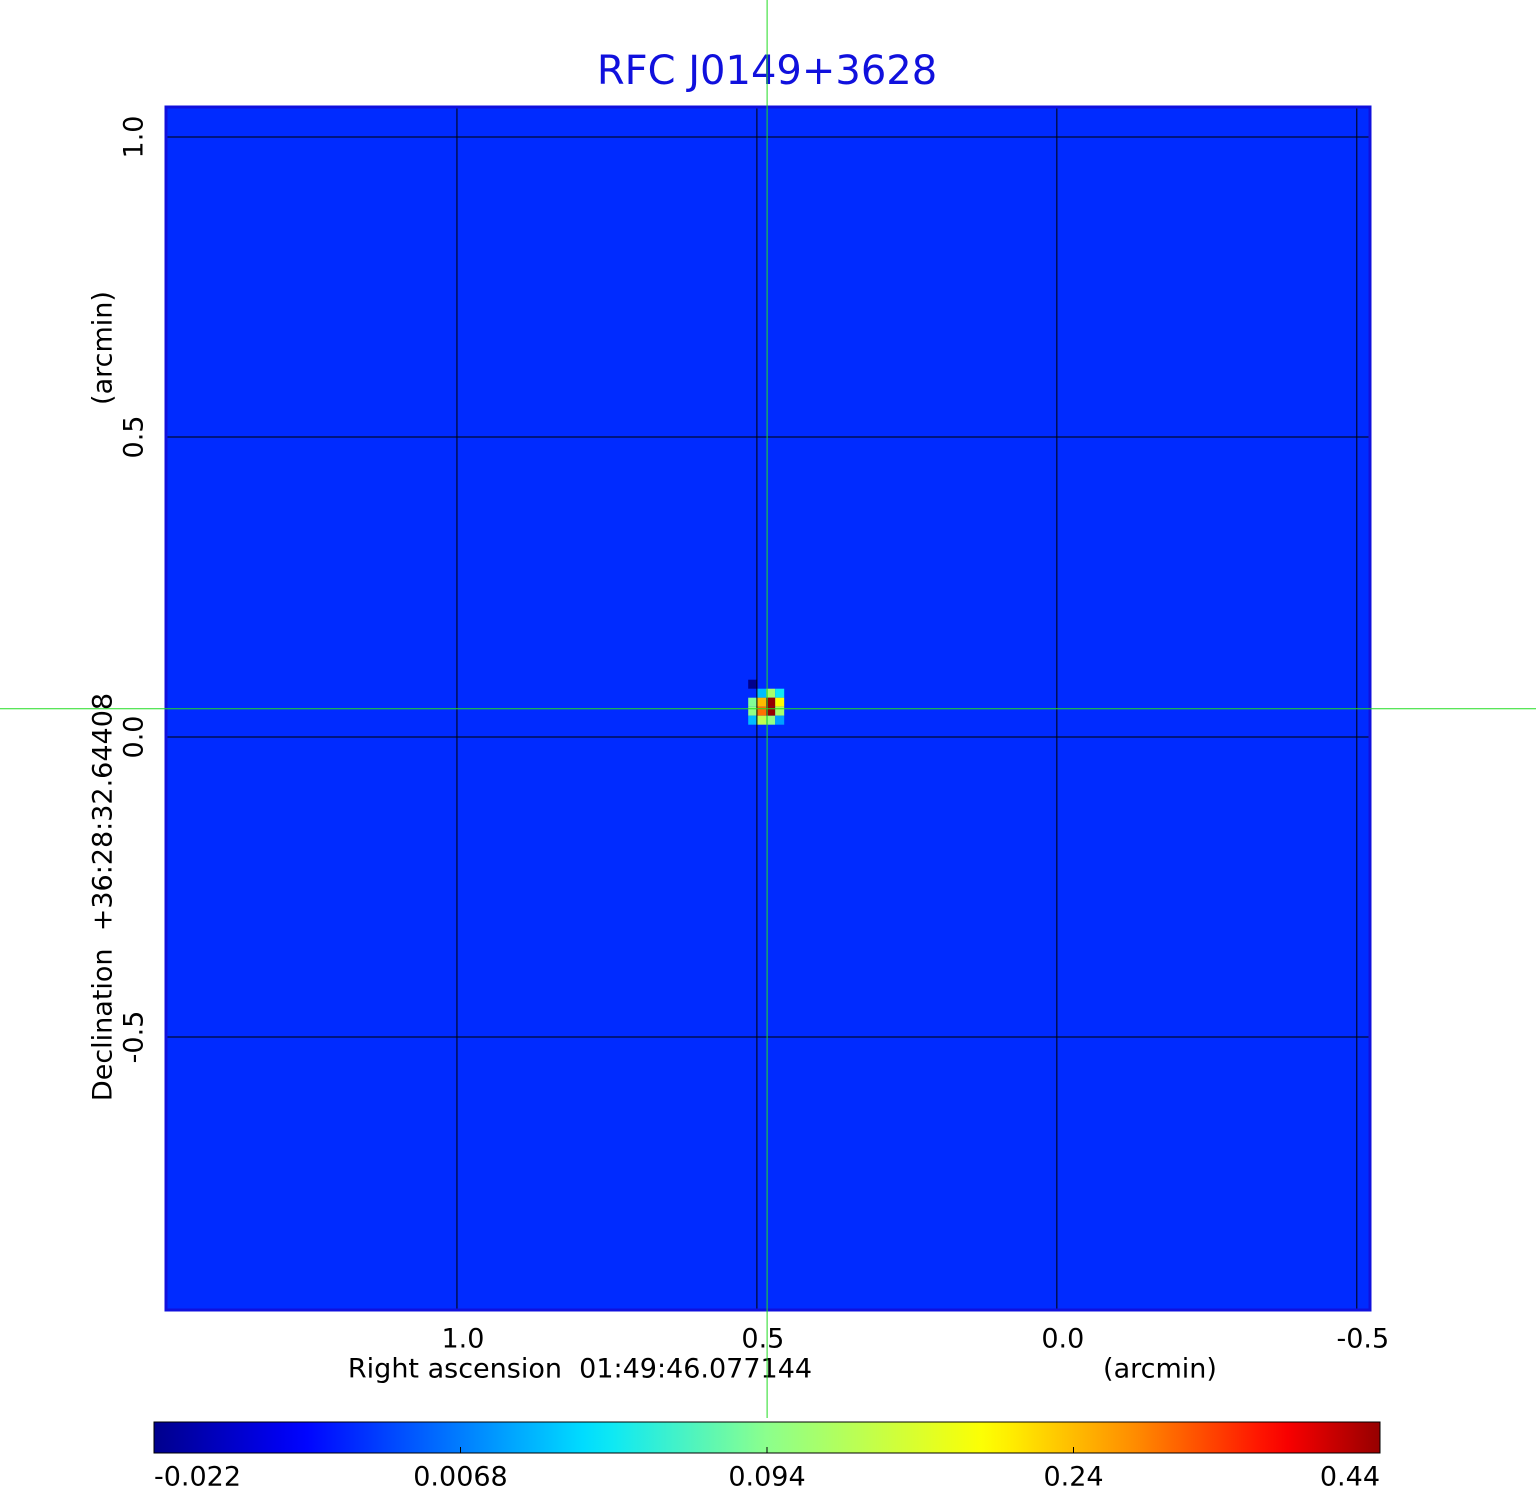 This screenshot has width=1536, height=1511. Describe the element at coordinates (1362, 1339) in the screenshot. I see `x-tick-label: -0.5` at that location.